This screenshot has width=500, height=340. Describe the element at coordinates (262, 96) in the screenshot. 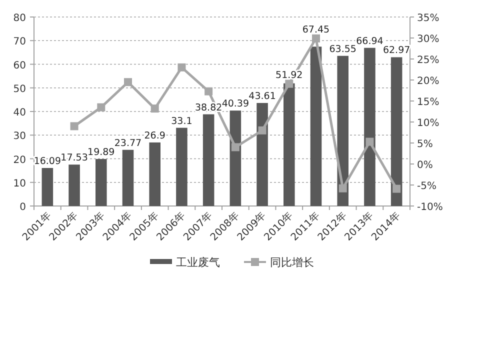

I see `data-label: 43.61` at that location.